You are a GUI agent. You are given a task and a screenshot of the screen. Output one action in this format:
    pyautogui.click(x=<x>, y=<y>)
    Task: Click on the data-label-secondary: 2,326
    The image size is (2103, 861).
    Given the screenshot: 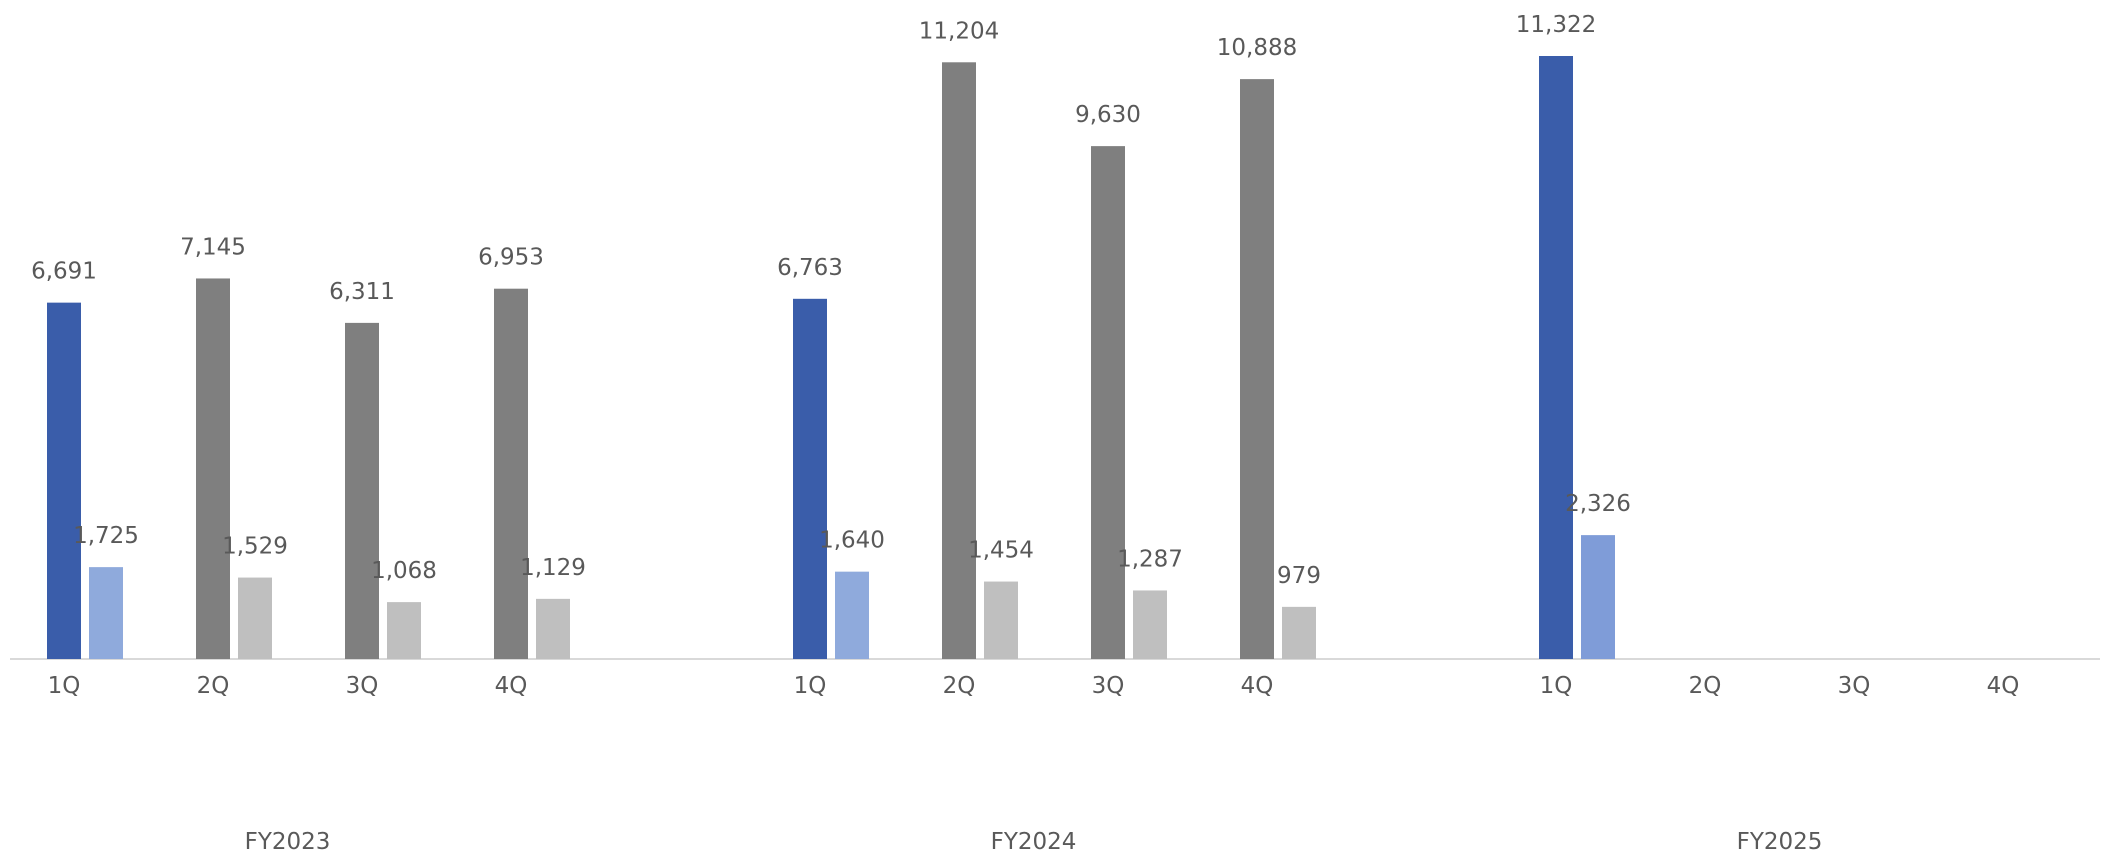 What is the action you would take?
    pyautogui.click(x=1598, y=504)
    